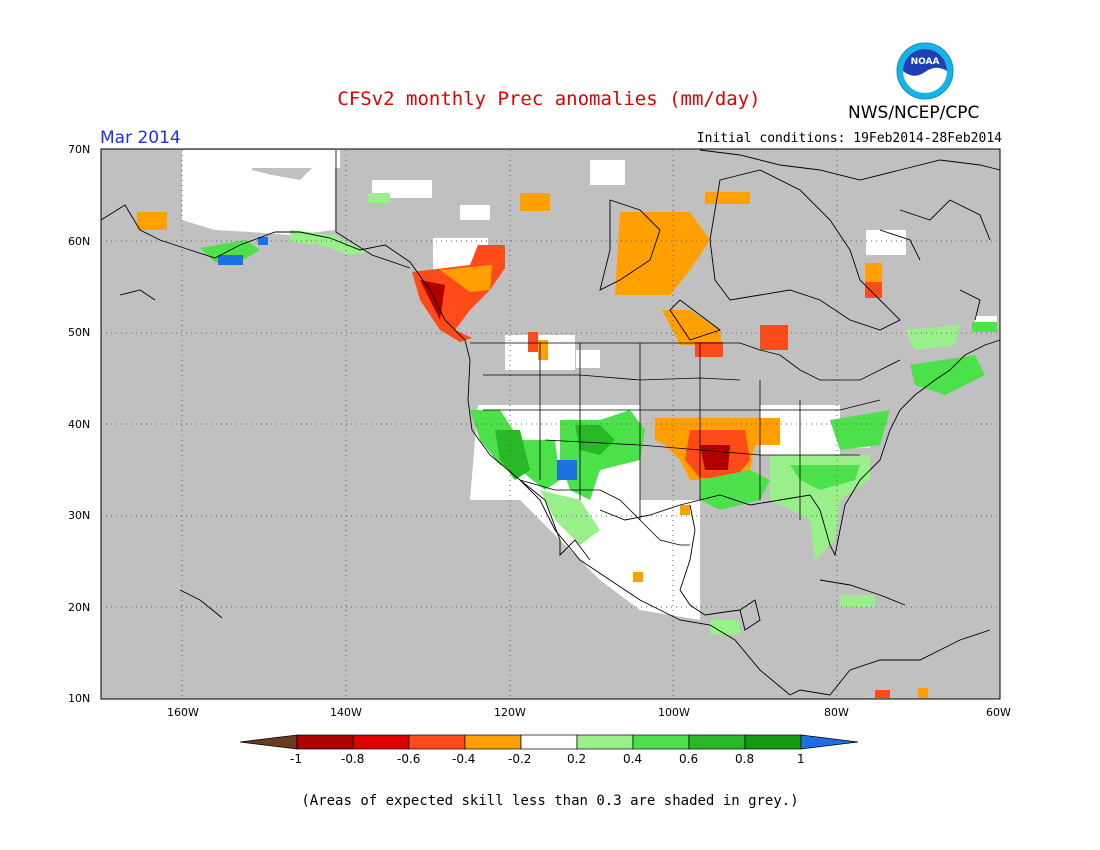  I want to click on colorbar-arrow-high, so click(829, 742).